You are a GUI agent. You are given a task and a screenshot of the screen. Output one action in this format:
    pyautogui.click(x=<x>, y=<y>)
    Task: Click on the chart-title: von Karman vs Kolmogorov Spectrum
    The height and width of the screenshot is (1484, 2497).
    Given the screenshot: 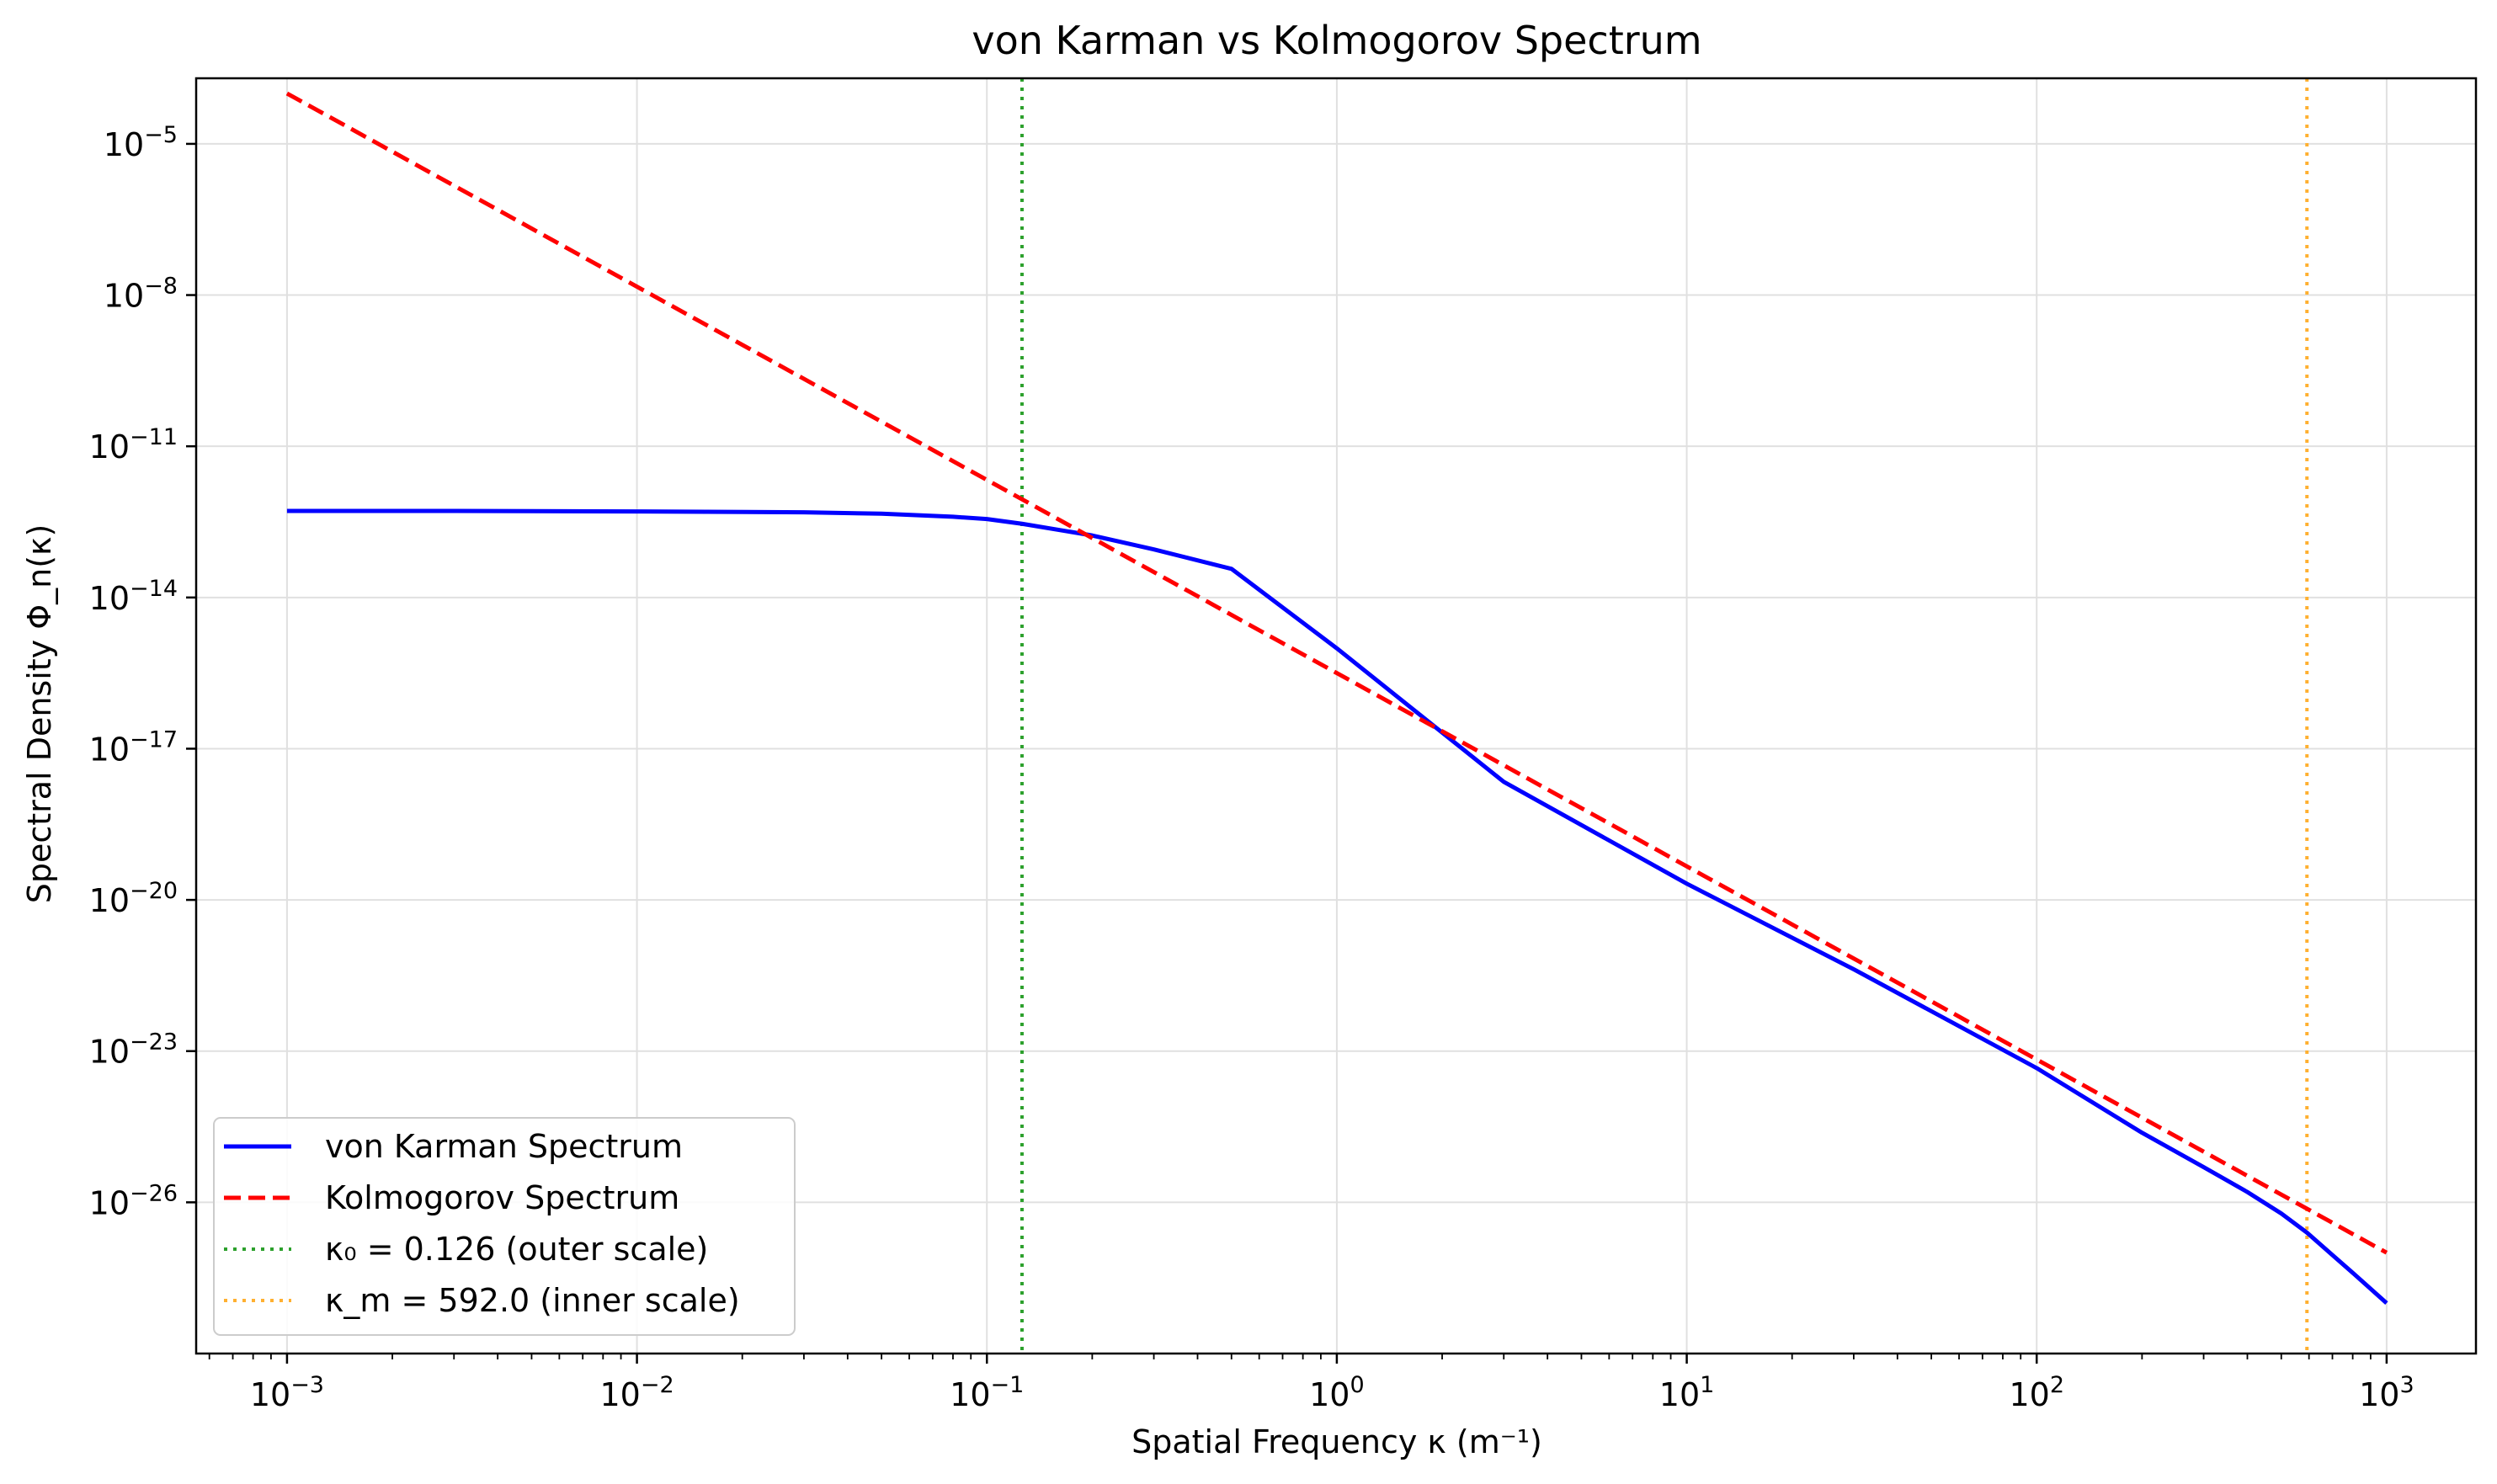 What is the action you would take?
    pyautogui.click(x=1336, y=40)
    